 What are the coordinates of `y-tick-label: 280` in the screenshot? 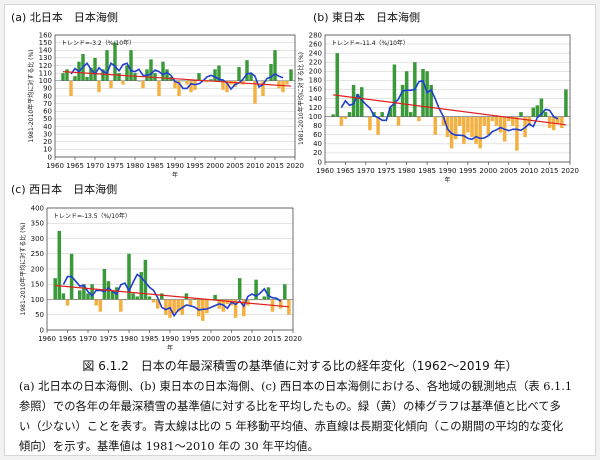 It's located at (315, 35).